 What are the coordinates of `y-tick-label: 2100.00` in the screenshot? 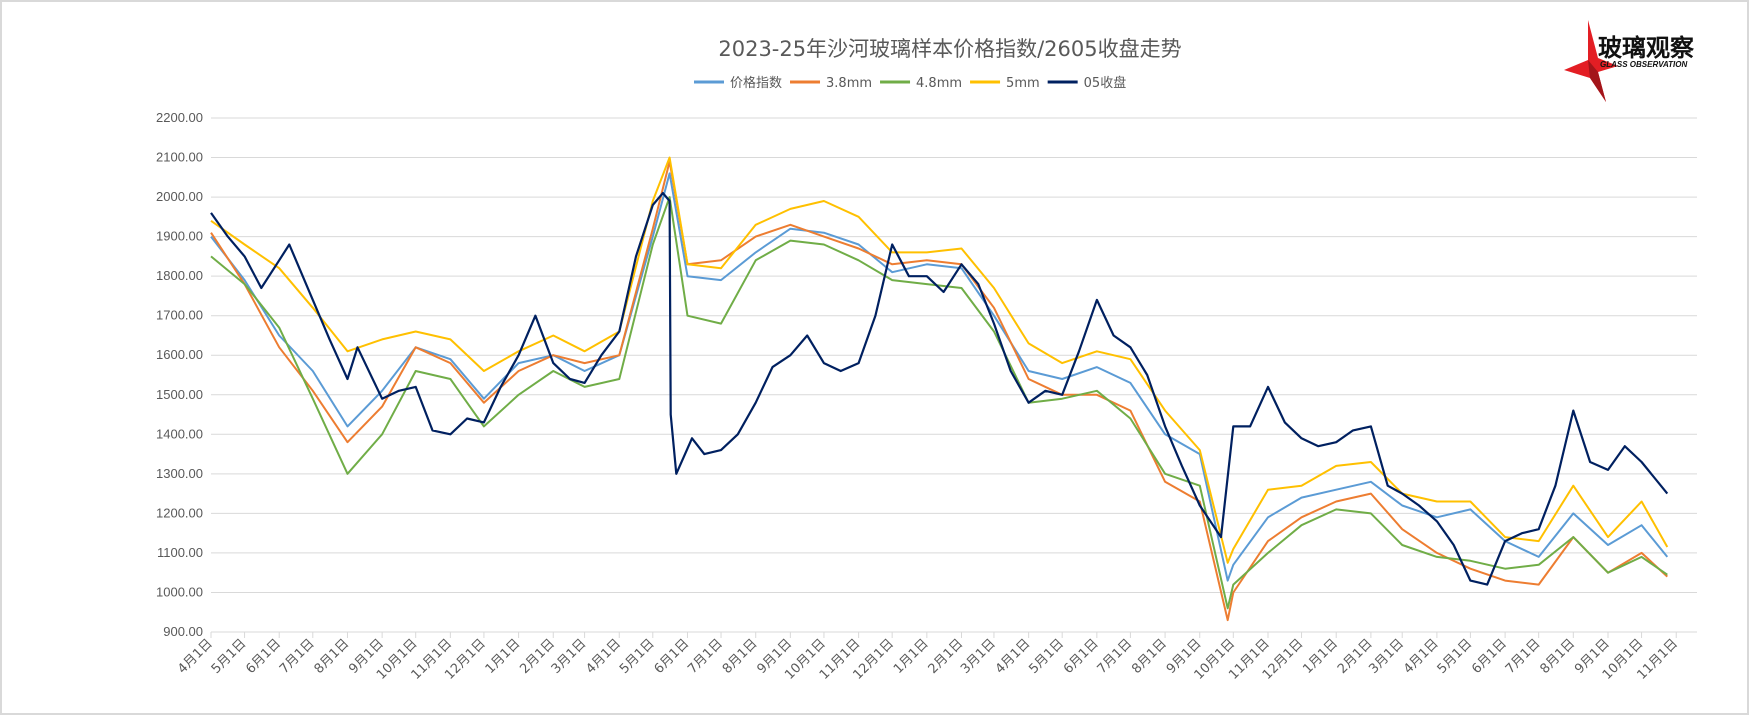 It's located at (179, 157).